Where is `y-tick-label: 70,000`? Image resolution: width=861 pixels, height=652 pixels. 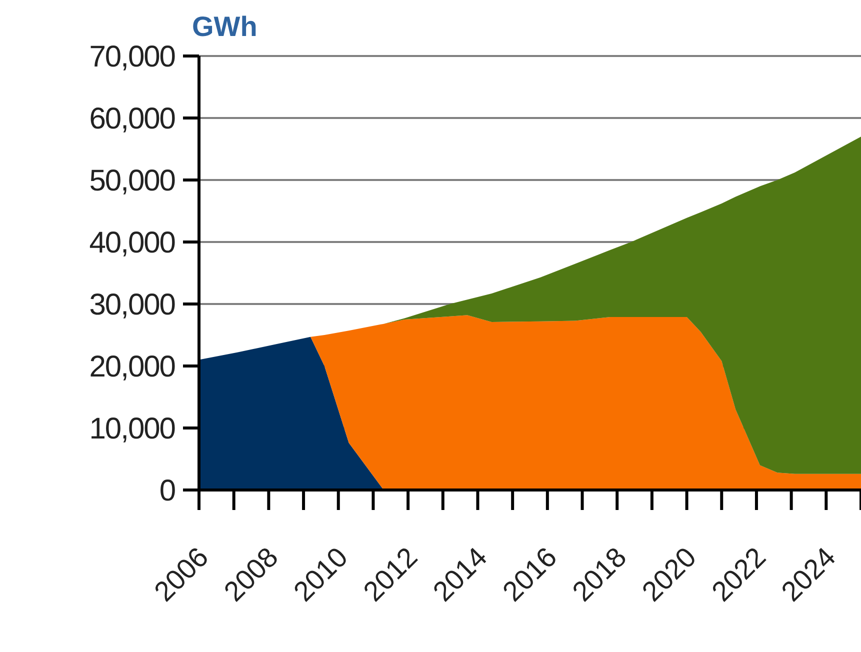
y-tick-label: 70,000 is located at coordinates (132, 57).